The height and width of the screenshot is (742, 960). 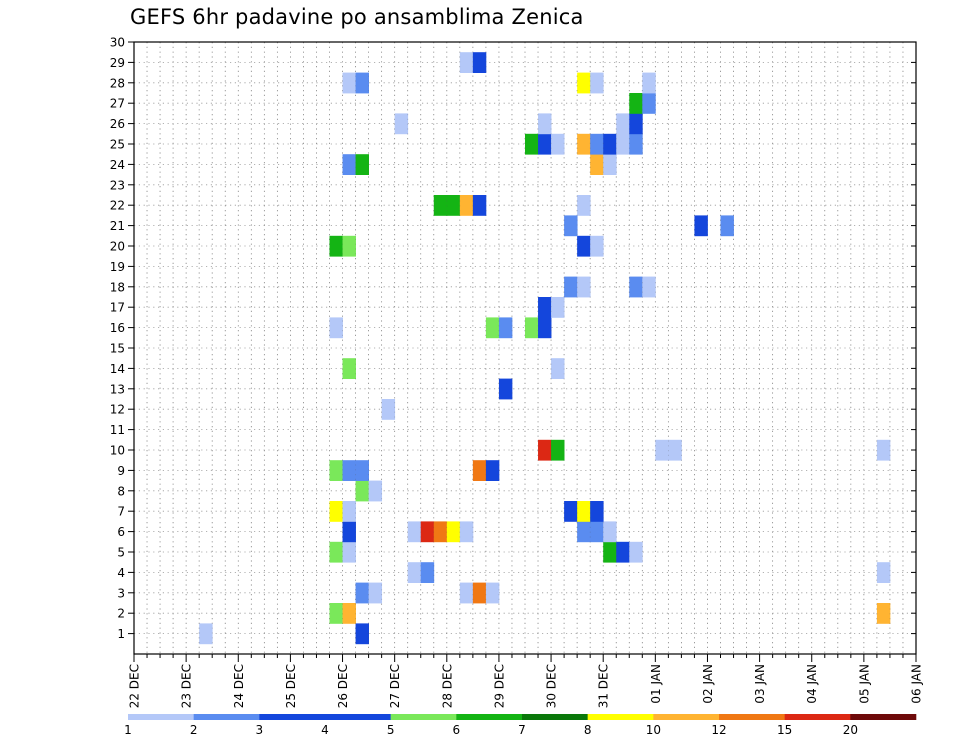 I want to click on x-tick-label: 28 DEC, so click(x=447, y=686).